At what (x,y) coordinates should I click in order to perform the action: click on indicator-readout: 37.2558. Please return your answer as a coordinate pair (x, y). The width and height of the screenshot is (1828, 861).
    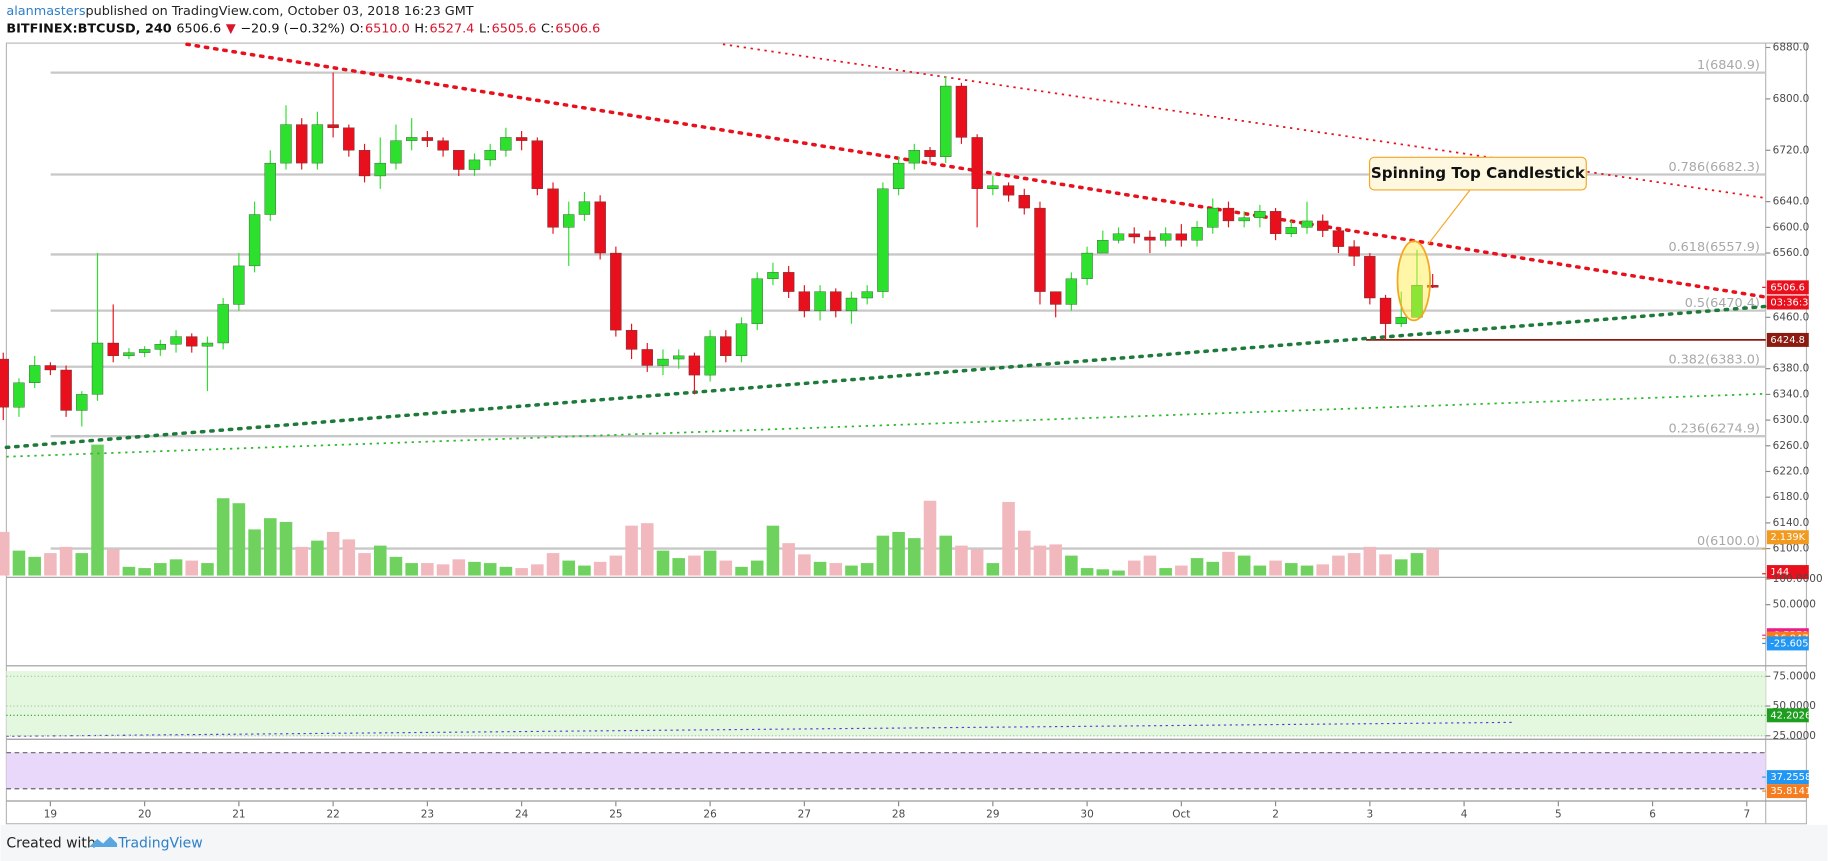
    Looking at the image, I should click on (1790, 777).